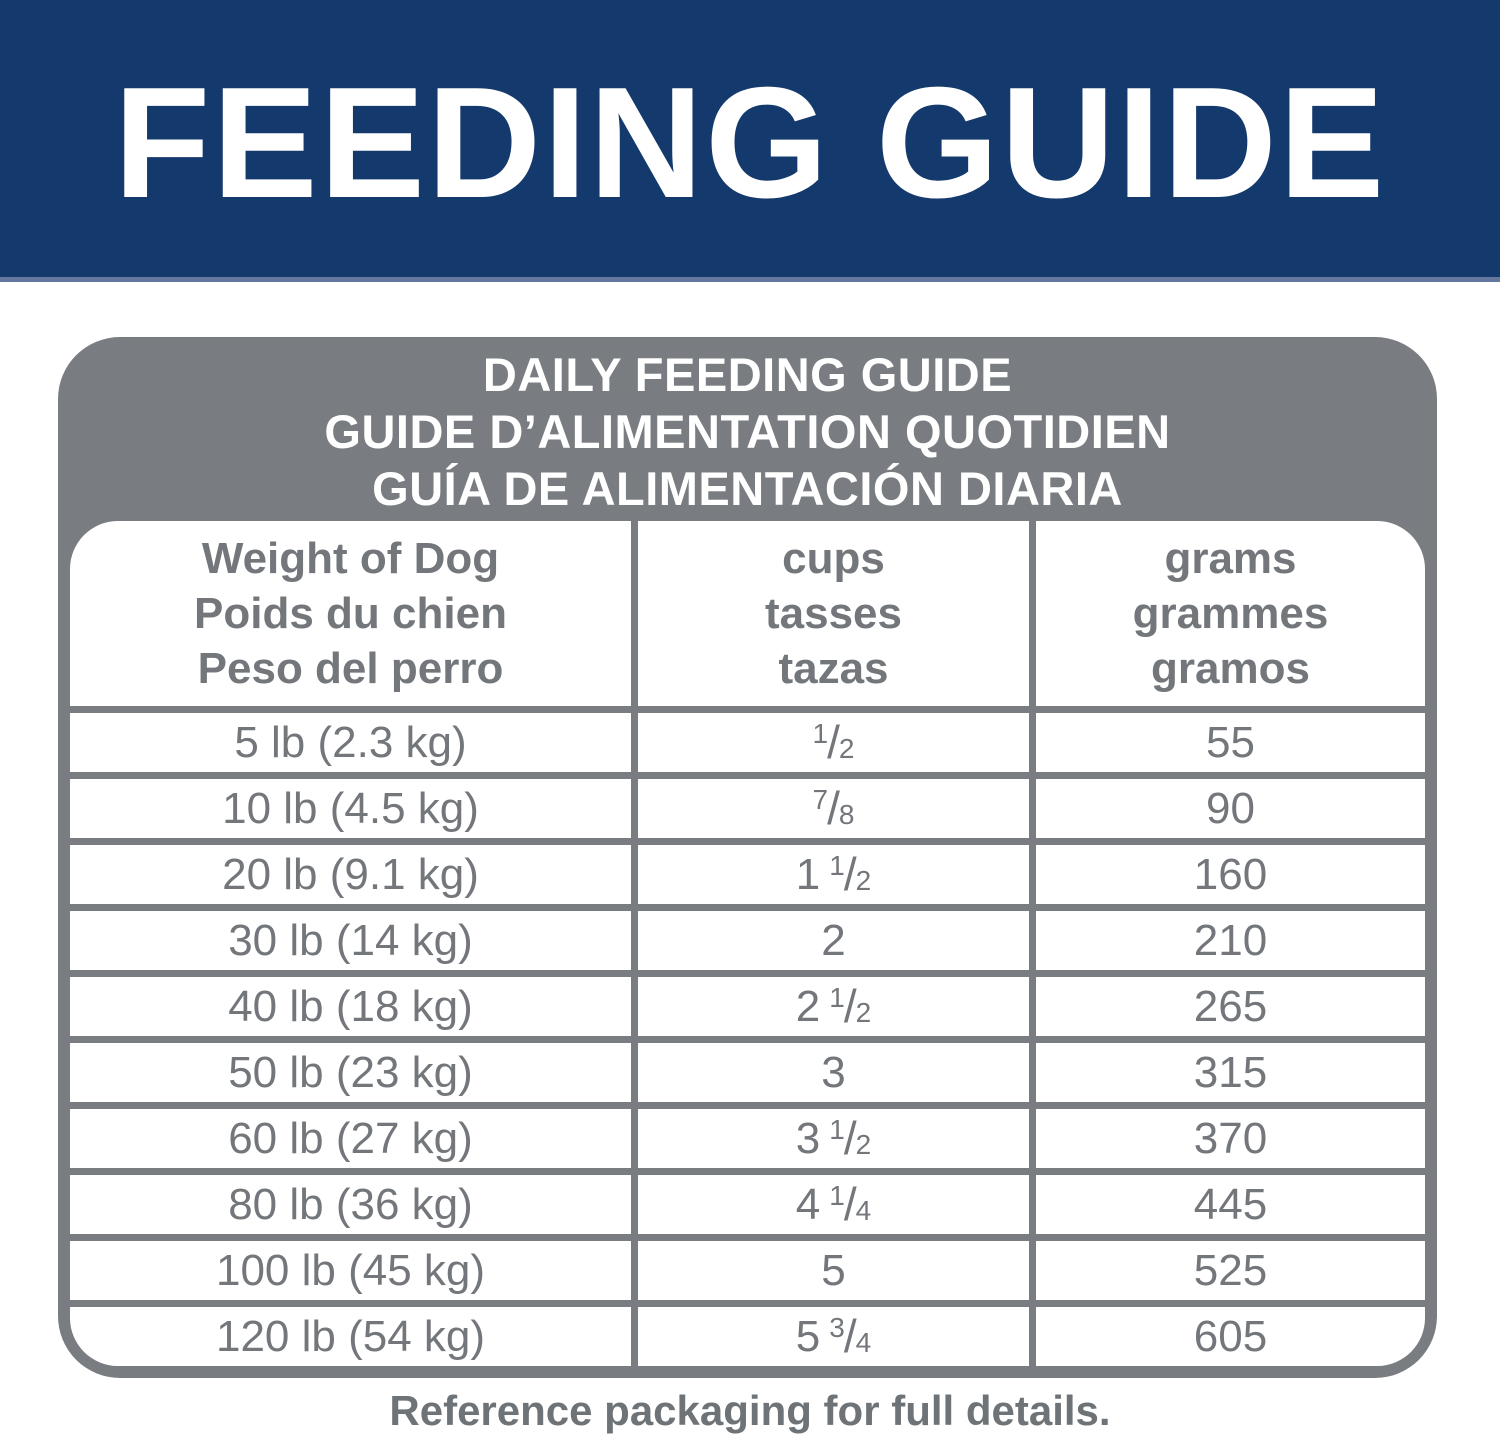  I want to click on row-1-grams-cell: 55, so click(1230, 742).